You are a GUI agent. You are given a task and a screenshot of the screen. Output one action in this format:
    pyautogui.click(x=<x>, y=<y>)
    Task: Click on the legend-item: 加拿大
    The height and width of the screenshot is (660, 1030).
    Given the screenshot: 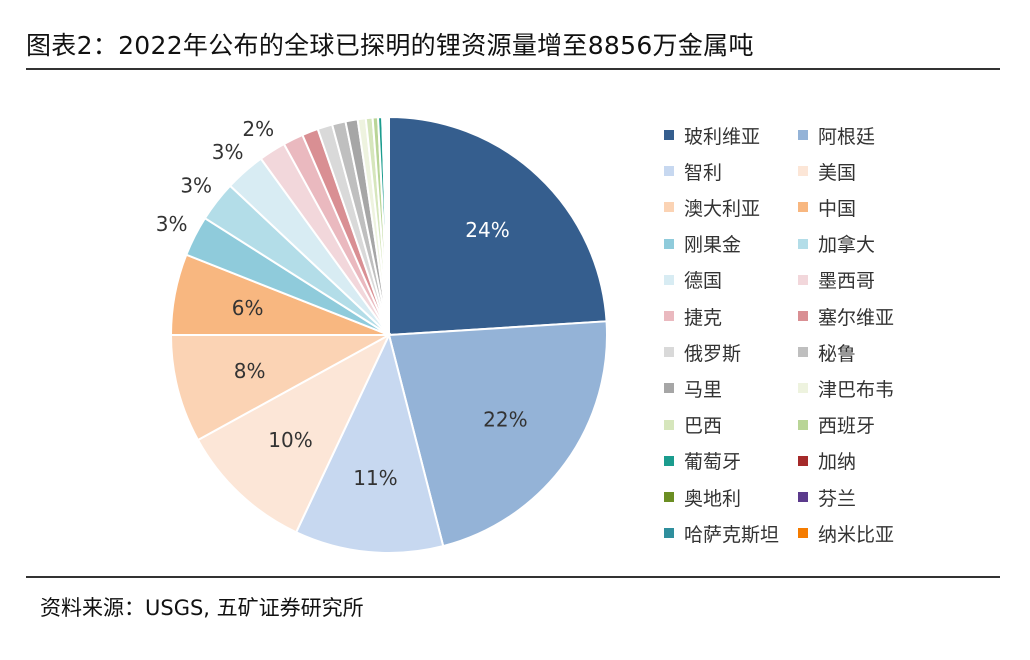 What is the action you would take?
    pyautogui.click(x=836, y=244)
    